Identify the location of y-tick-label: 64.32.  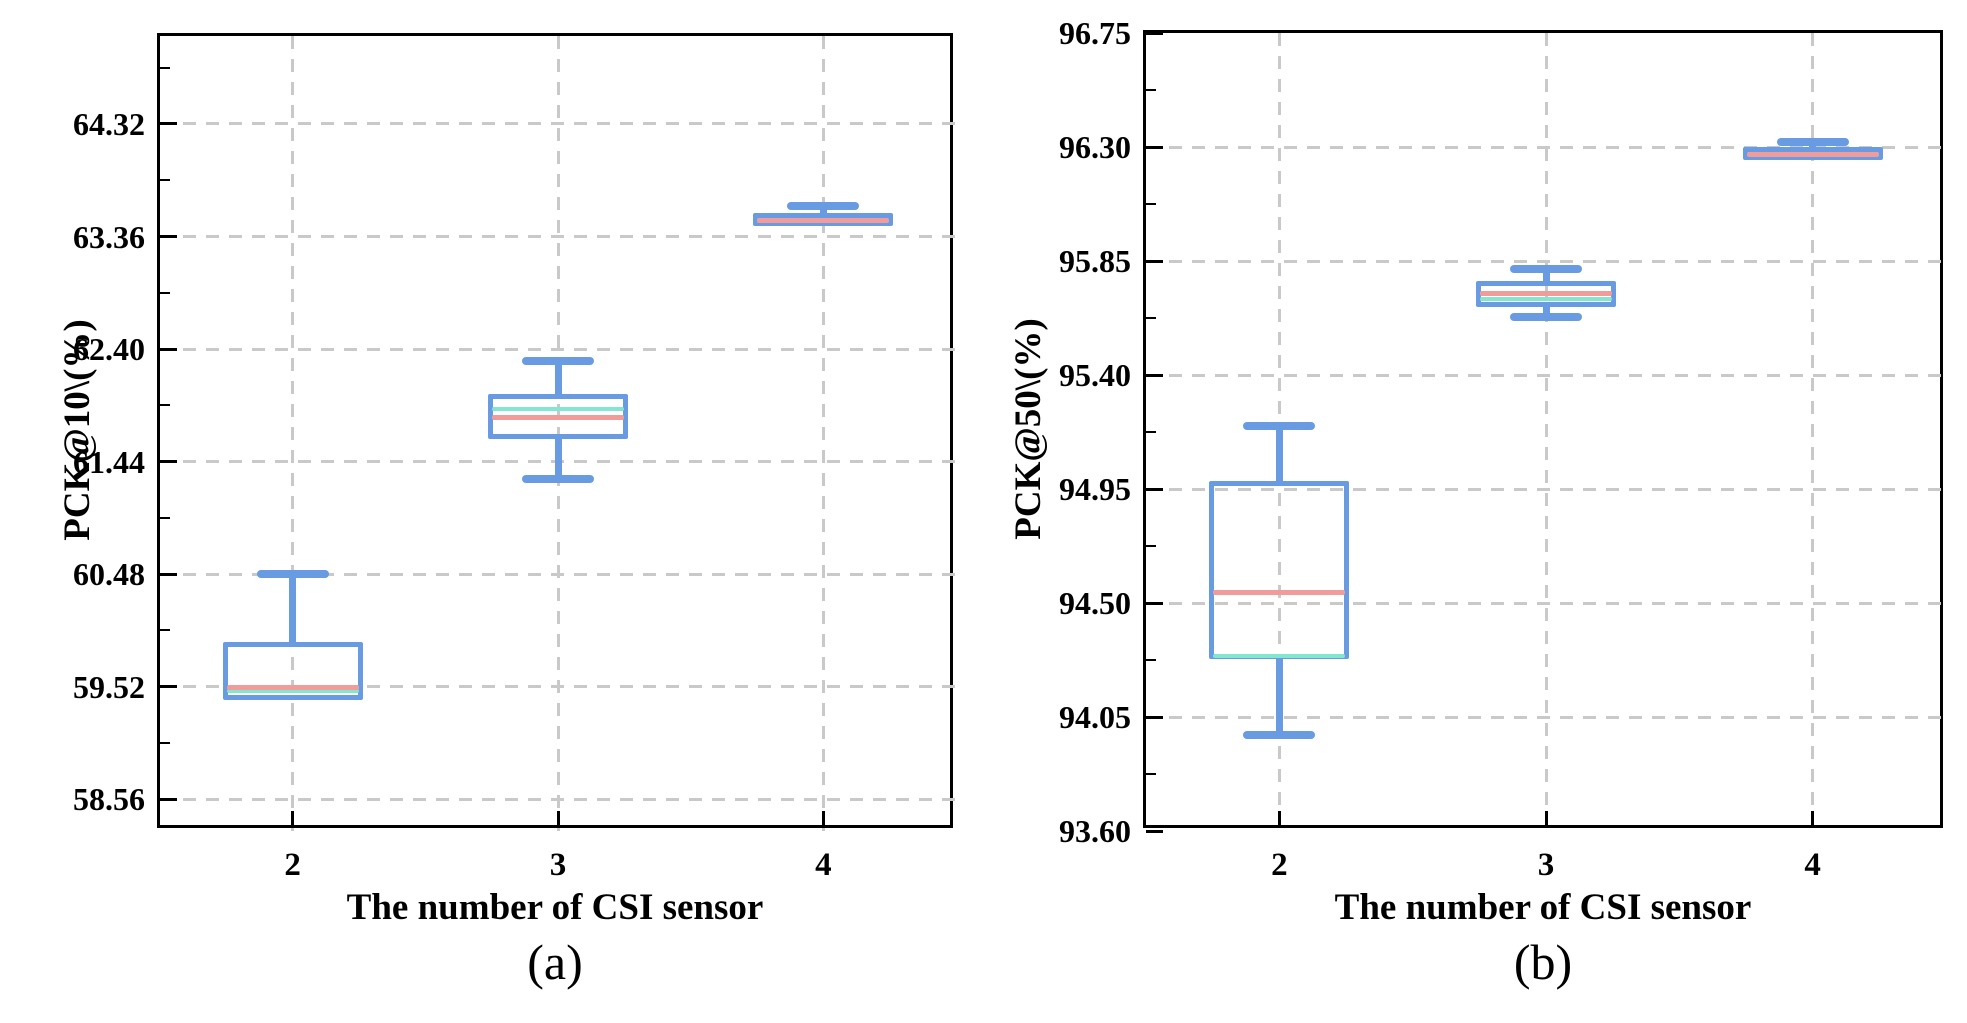
(109, 123).